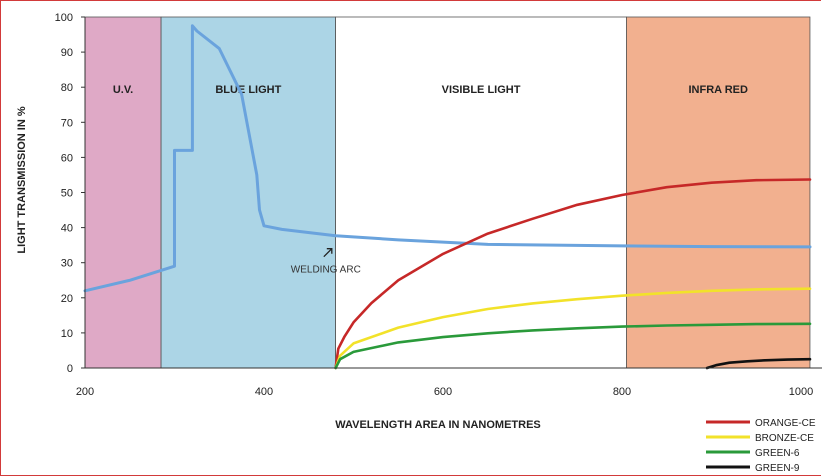  What do you see at coordinates (123, 192) in the screenshot?
I see `region-u-v` at bounding box center [123, 192].